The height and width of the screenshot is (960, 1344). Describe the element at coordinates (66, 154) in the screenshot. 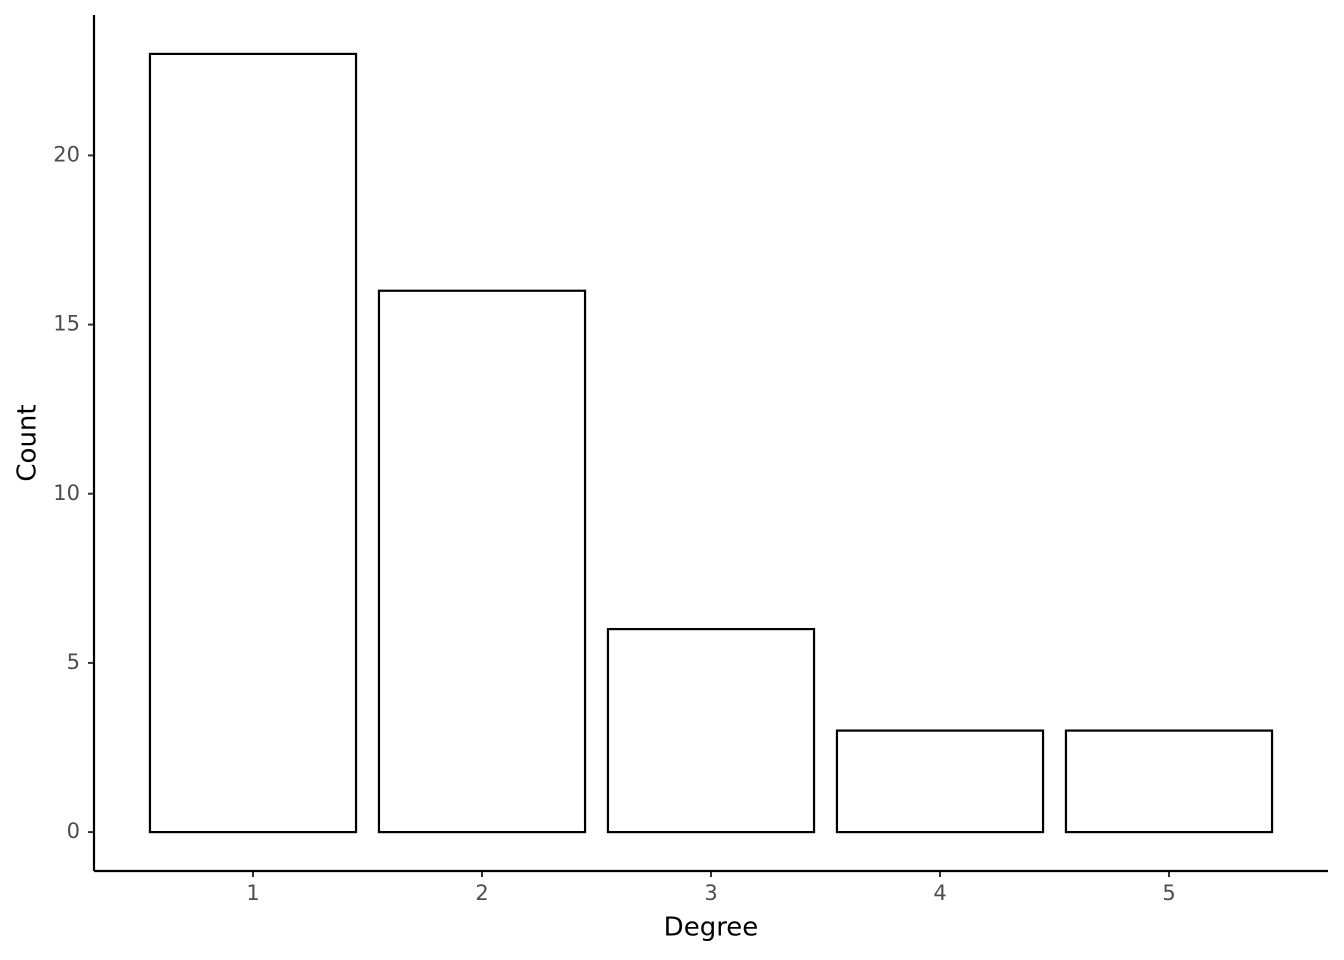

I see `y-tick-label: 20` at that location.